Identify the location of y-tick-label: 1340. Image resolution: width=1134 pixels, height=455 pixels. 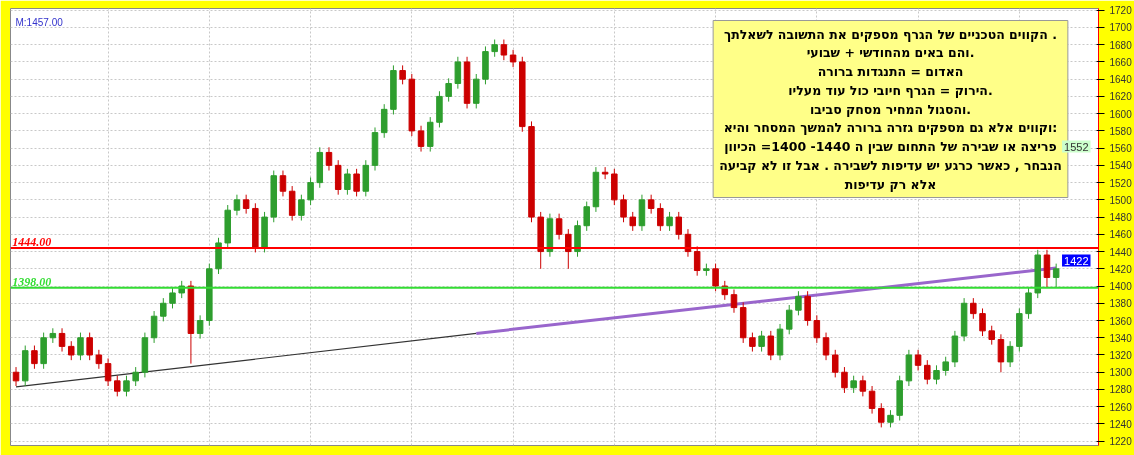
(1121, 338).